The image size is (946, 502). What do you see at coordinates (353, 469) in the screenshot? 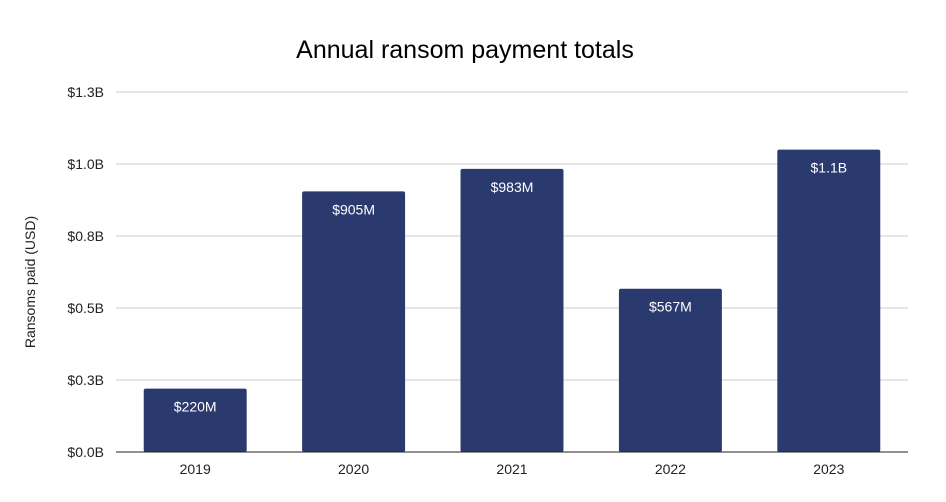
I see `x-tick-label: 2020` at bounding box center [353, 469].